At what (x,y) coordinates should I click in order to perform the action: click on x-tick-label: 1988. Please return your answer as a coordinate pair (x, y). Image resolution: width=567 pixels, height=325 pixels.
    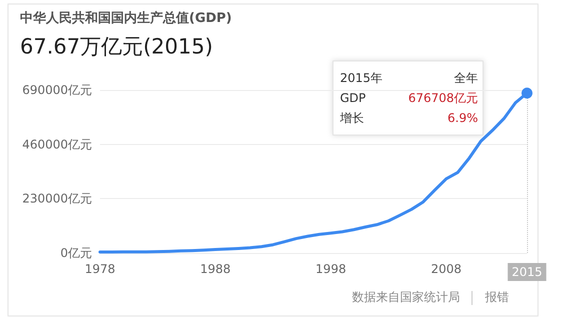
    Looking at the image, I should click on (215, 269).